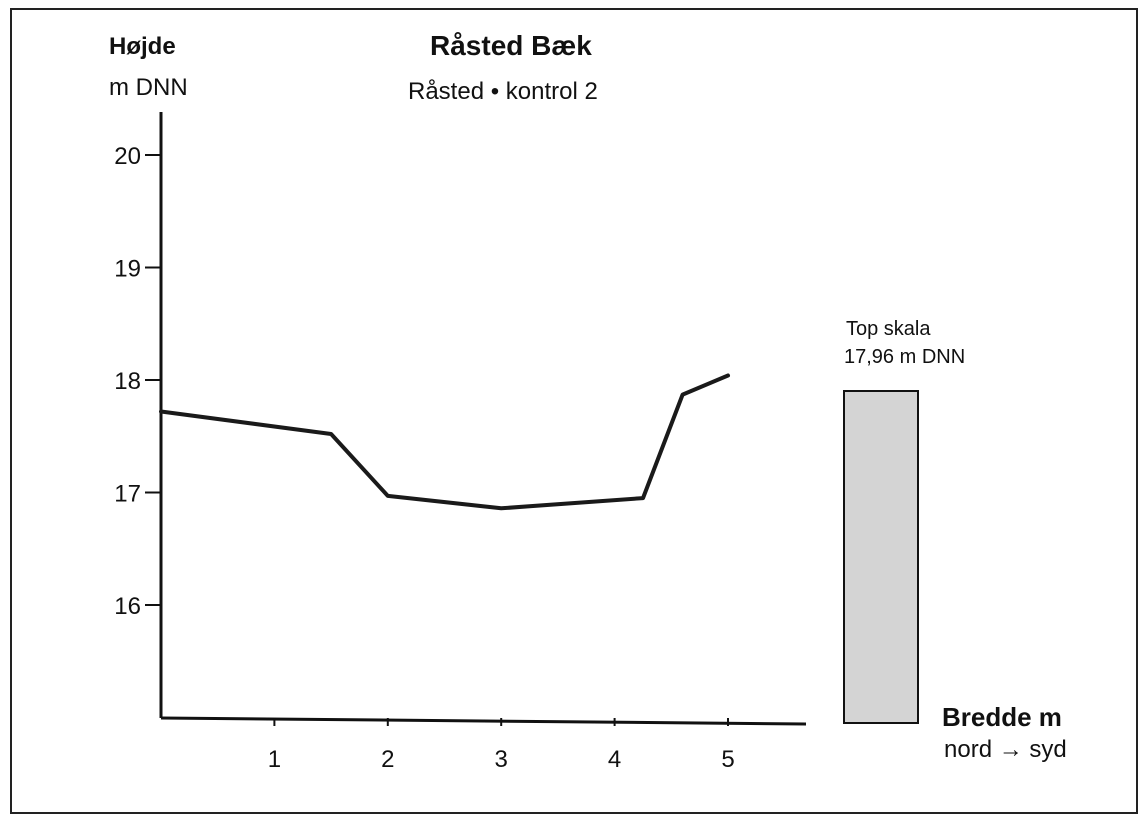 Image resolution: width=1148 pixels, height=823 pixels. I want to click on chart-title: Råsted Bæk, so click(511, 45).